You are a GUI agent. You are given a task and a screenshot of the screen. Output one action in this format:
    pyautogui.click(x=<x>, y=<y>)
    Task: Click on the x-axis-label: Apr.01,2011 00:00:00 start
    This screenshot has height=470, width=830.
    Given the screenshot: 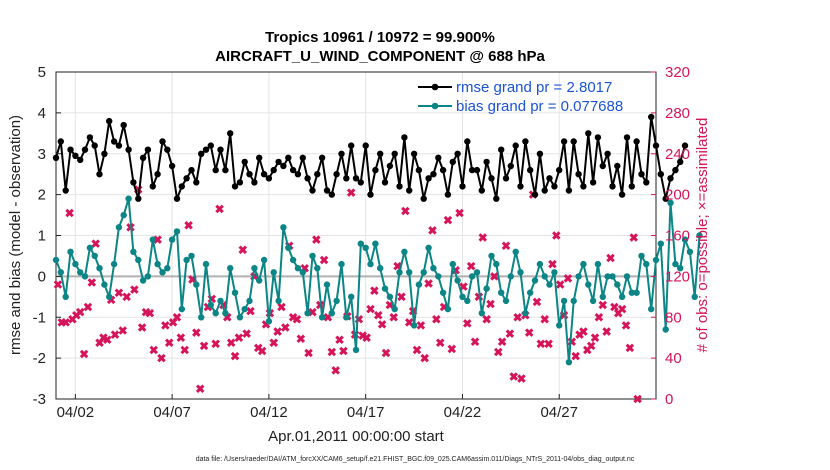 What is the action you would take?
    pyautogui.click(x=356, y=436)
    